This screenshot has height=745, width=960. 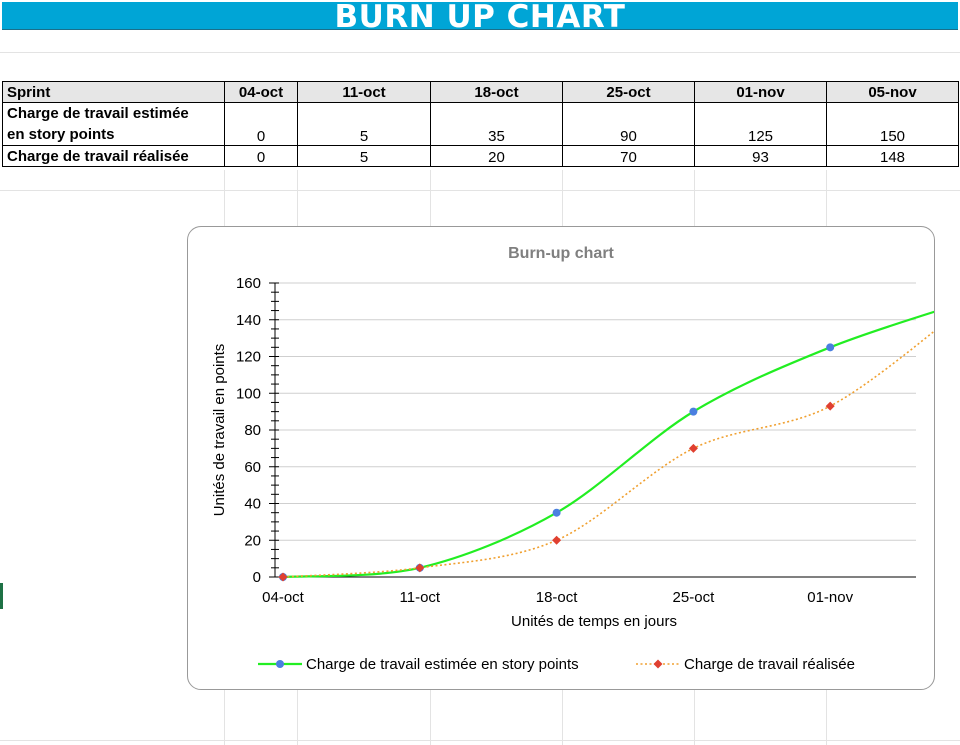 What do you see at coordinates (557, 597) in the screenshot?
I see `x-tick-label: 18-oct` at bounding box center [557, 597].